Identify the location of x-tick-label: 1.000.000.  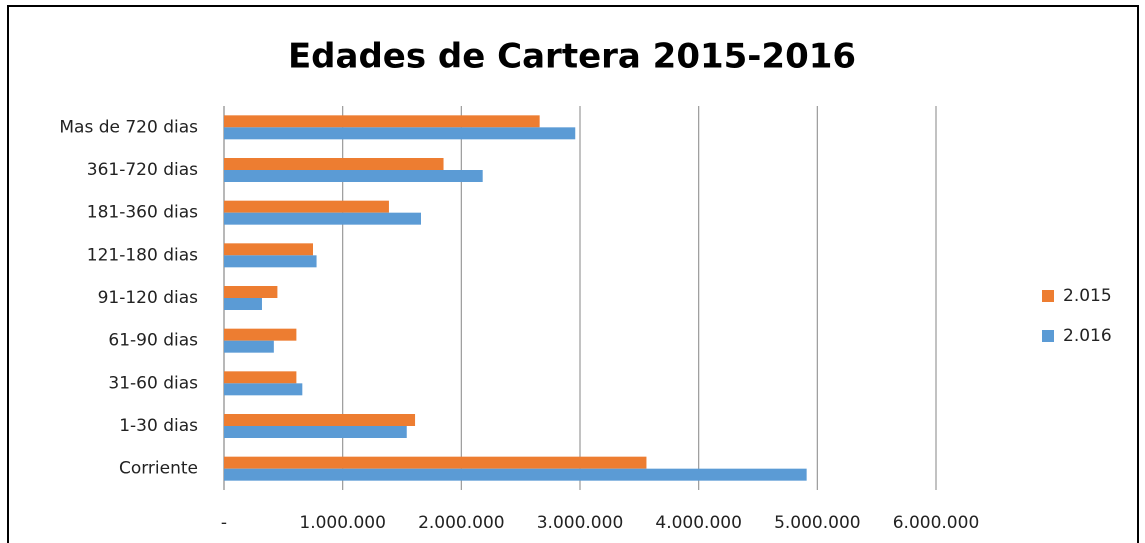
(342, 523).